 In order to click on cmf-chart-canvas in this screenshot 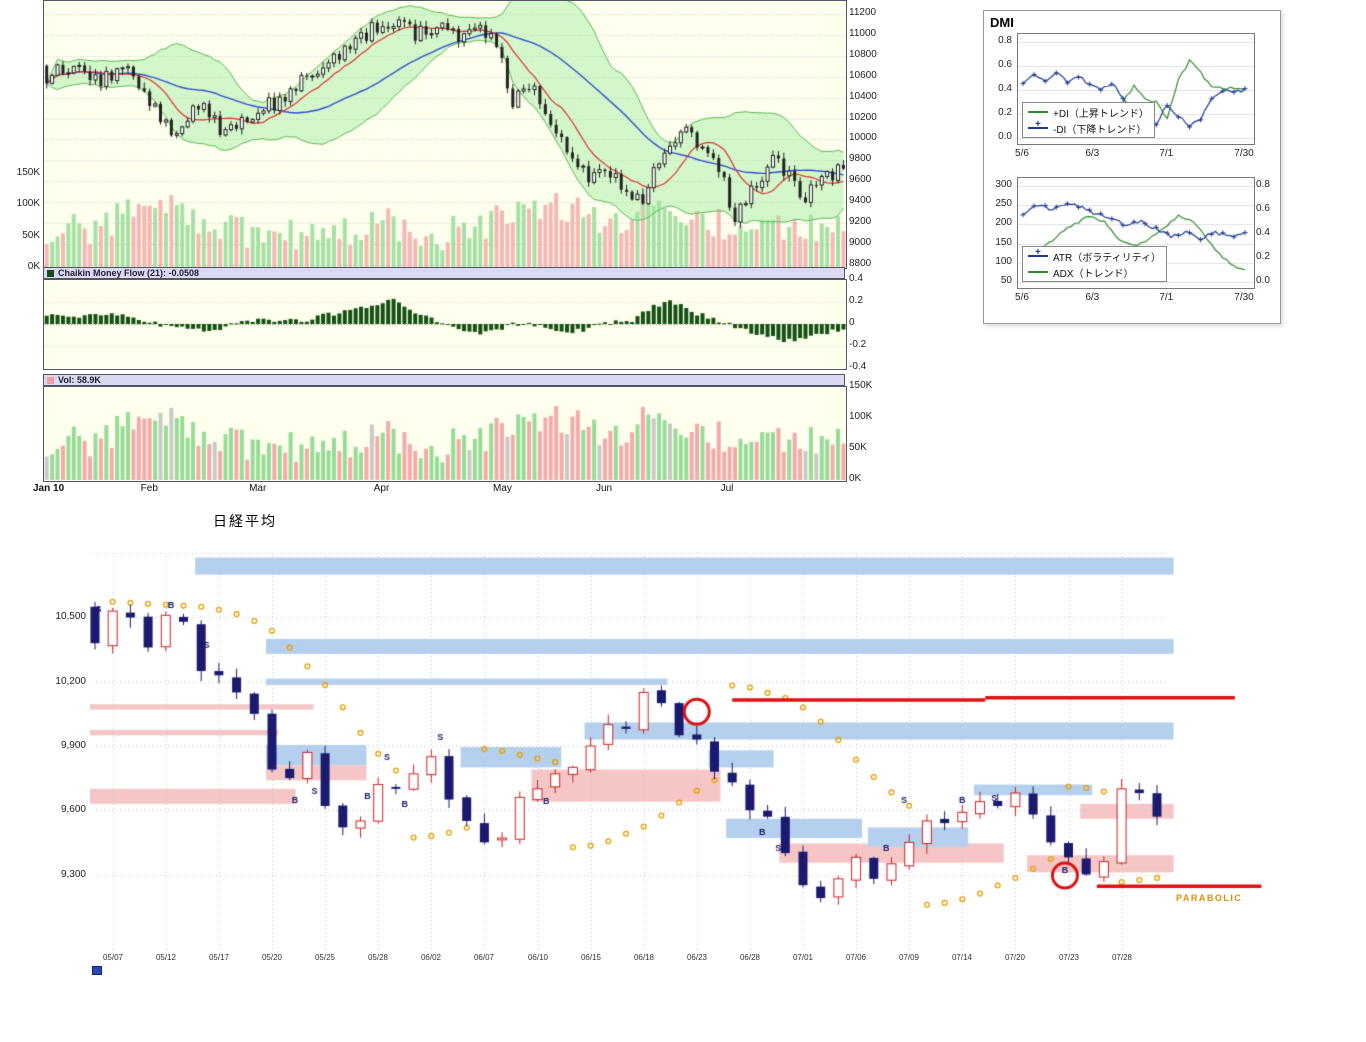, I will do `click(445, 324)`.